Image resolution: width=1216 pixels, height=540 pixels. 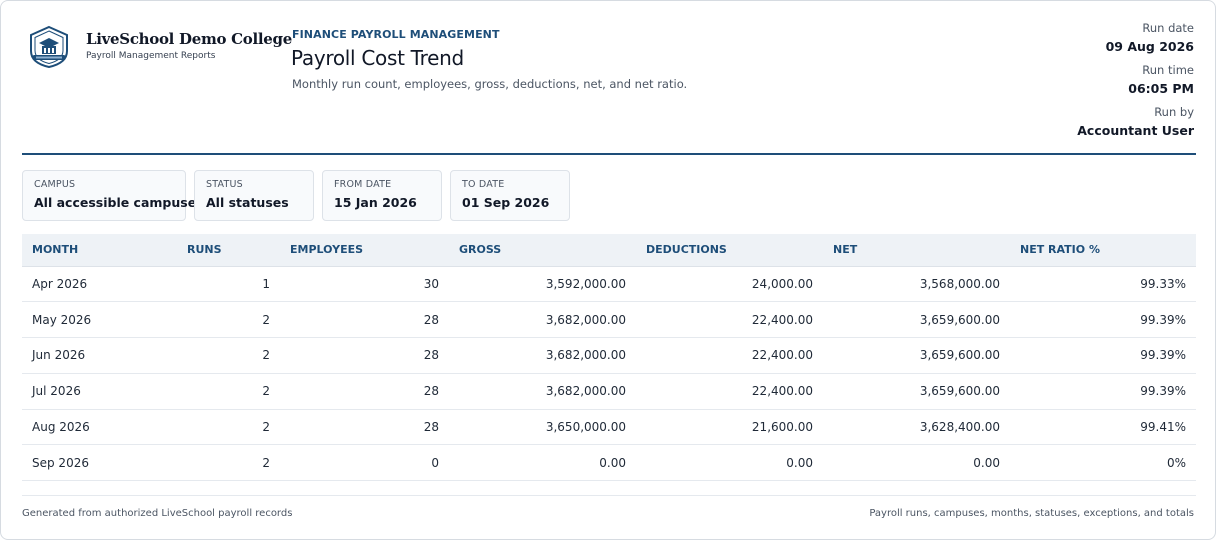 What do you see at coordinates (99, 391) in the screenshot?
I see `cell-month: Jul 2026` at bounding box center [99, 391].